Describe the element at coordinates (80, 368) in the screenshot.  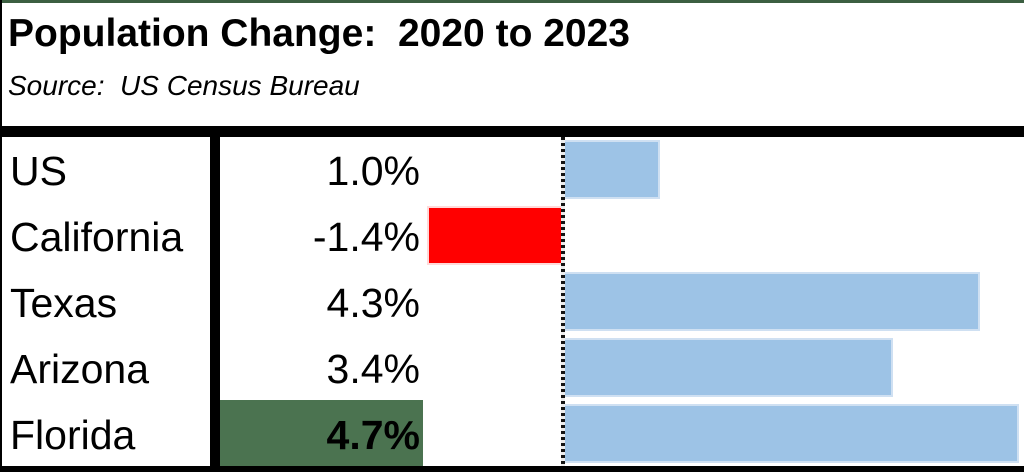
I see `row-label: Arizona` at that location.